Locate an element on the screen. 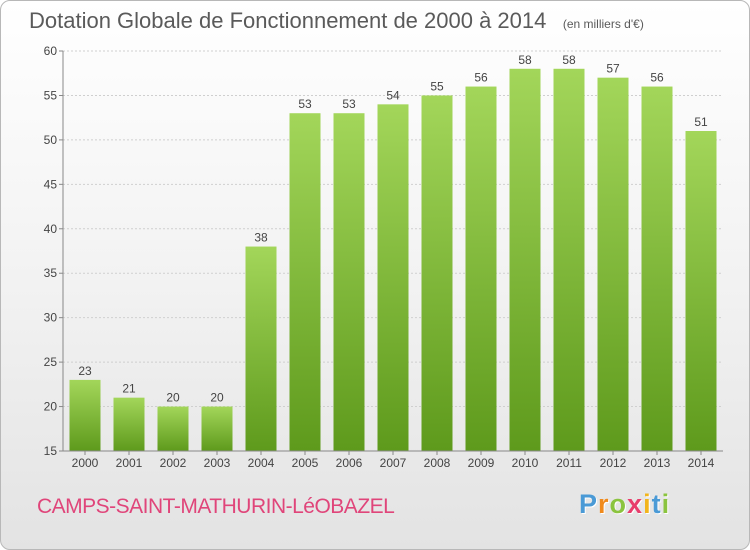 The image size is (750, 550). x-tick-label: 2002 is located at coordinates (173, 463).